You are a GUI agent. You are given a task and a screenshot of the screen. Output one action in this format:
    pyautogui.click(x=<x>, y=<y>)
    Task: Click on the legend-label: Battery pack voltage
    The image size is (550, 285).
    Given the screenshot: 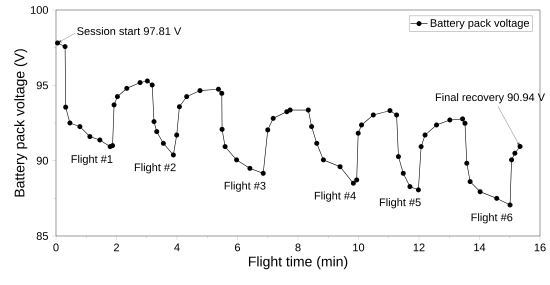 What is the action you would take?
    pyautogui.click(x=480, y=24)
    